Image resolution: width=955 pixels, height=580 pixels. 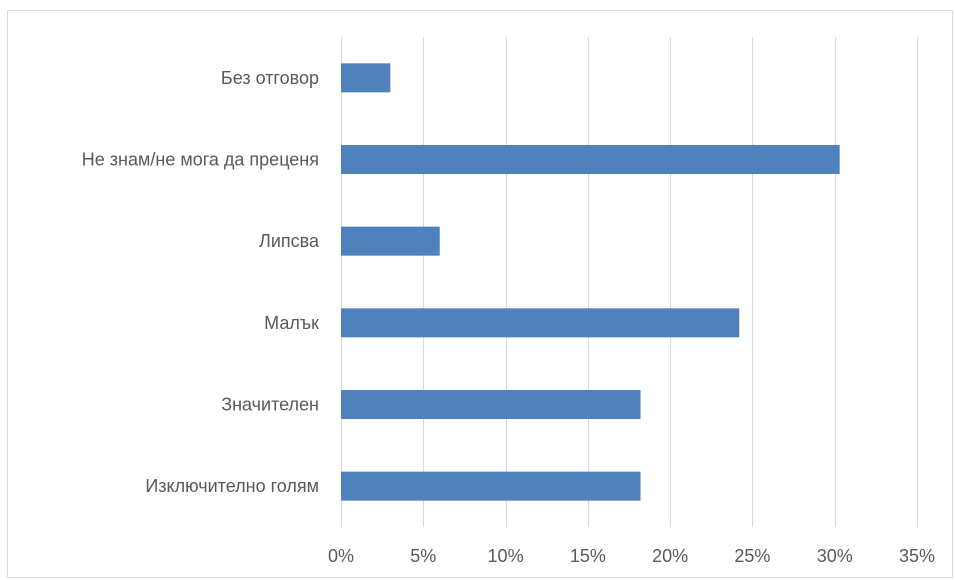 I want to click on x-tick-label: 35%, so click(x=917, y=556).